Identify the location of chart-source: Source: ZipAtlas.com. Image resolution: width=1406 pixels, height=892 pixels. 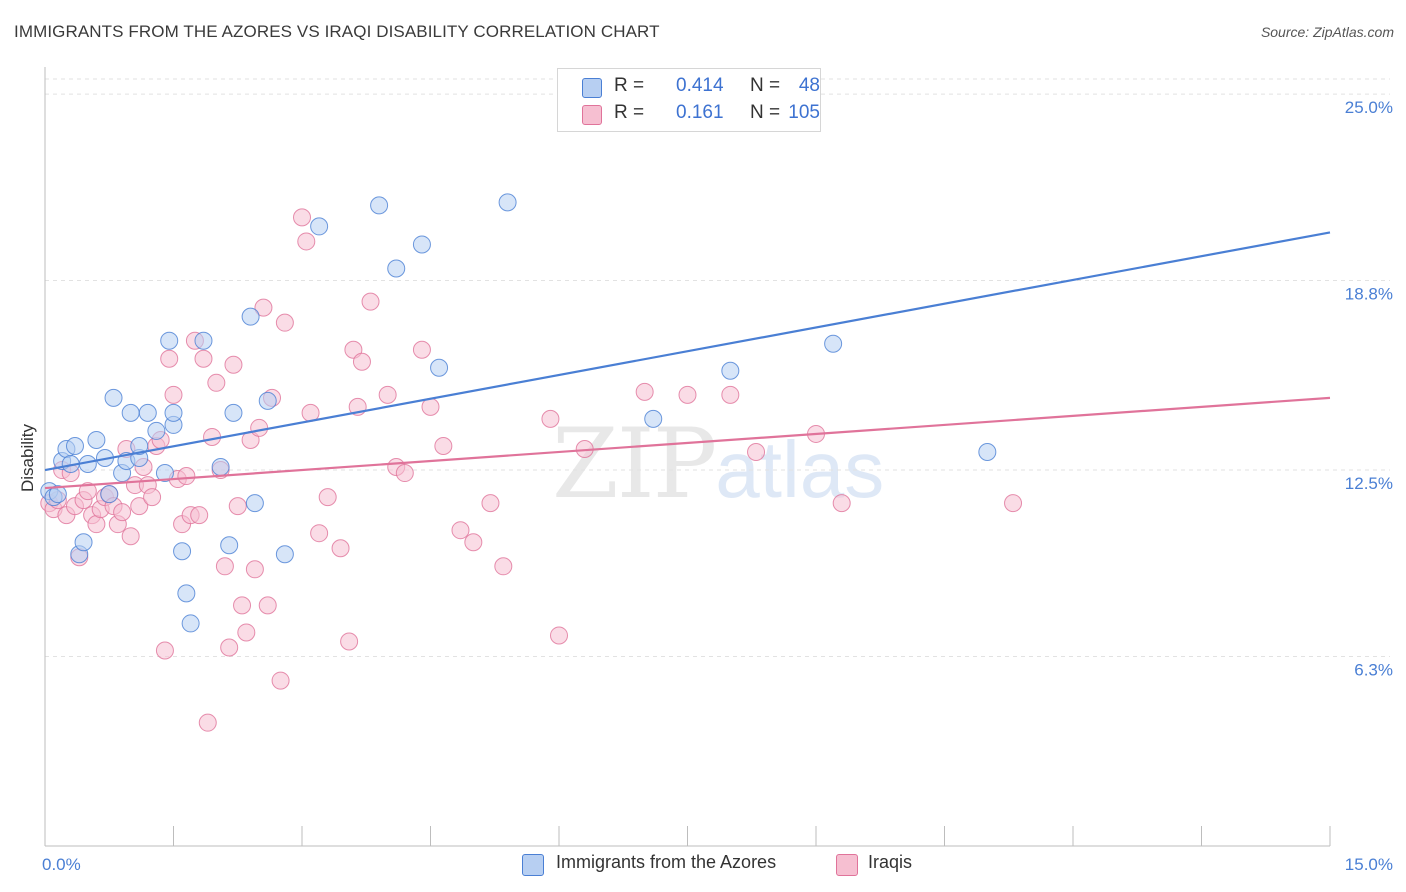
(1327, 32).